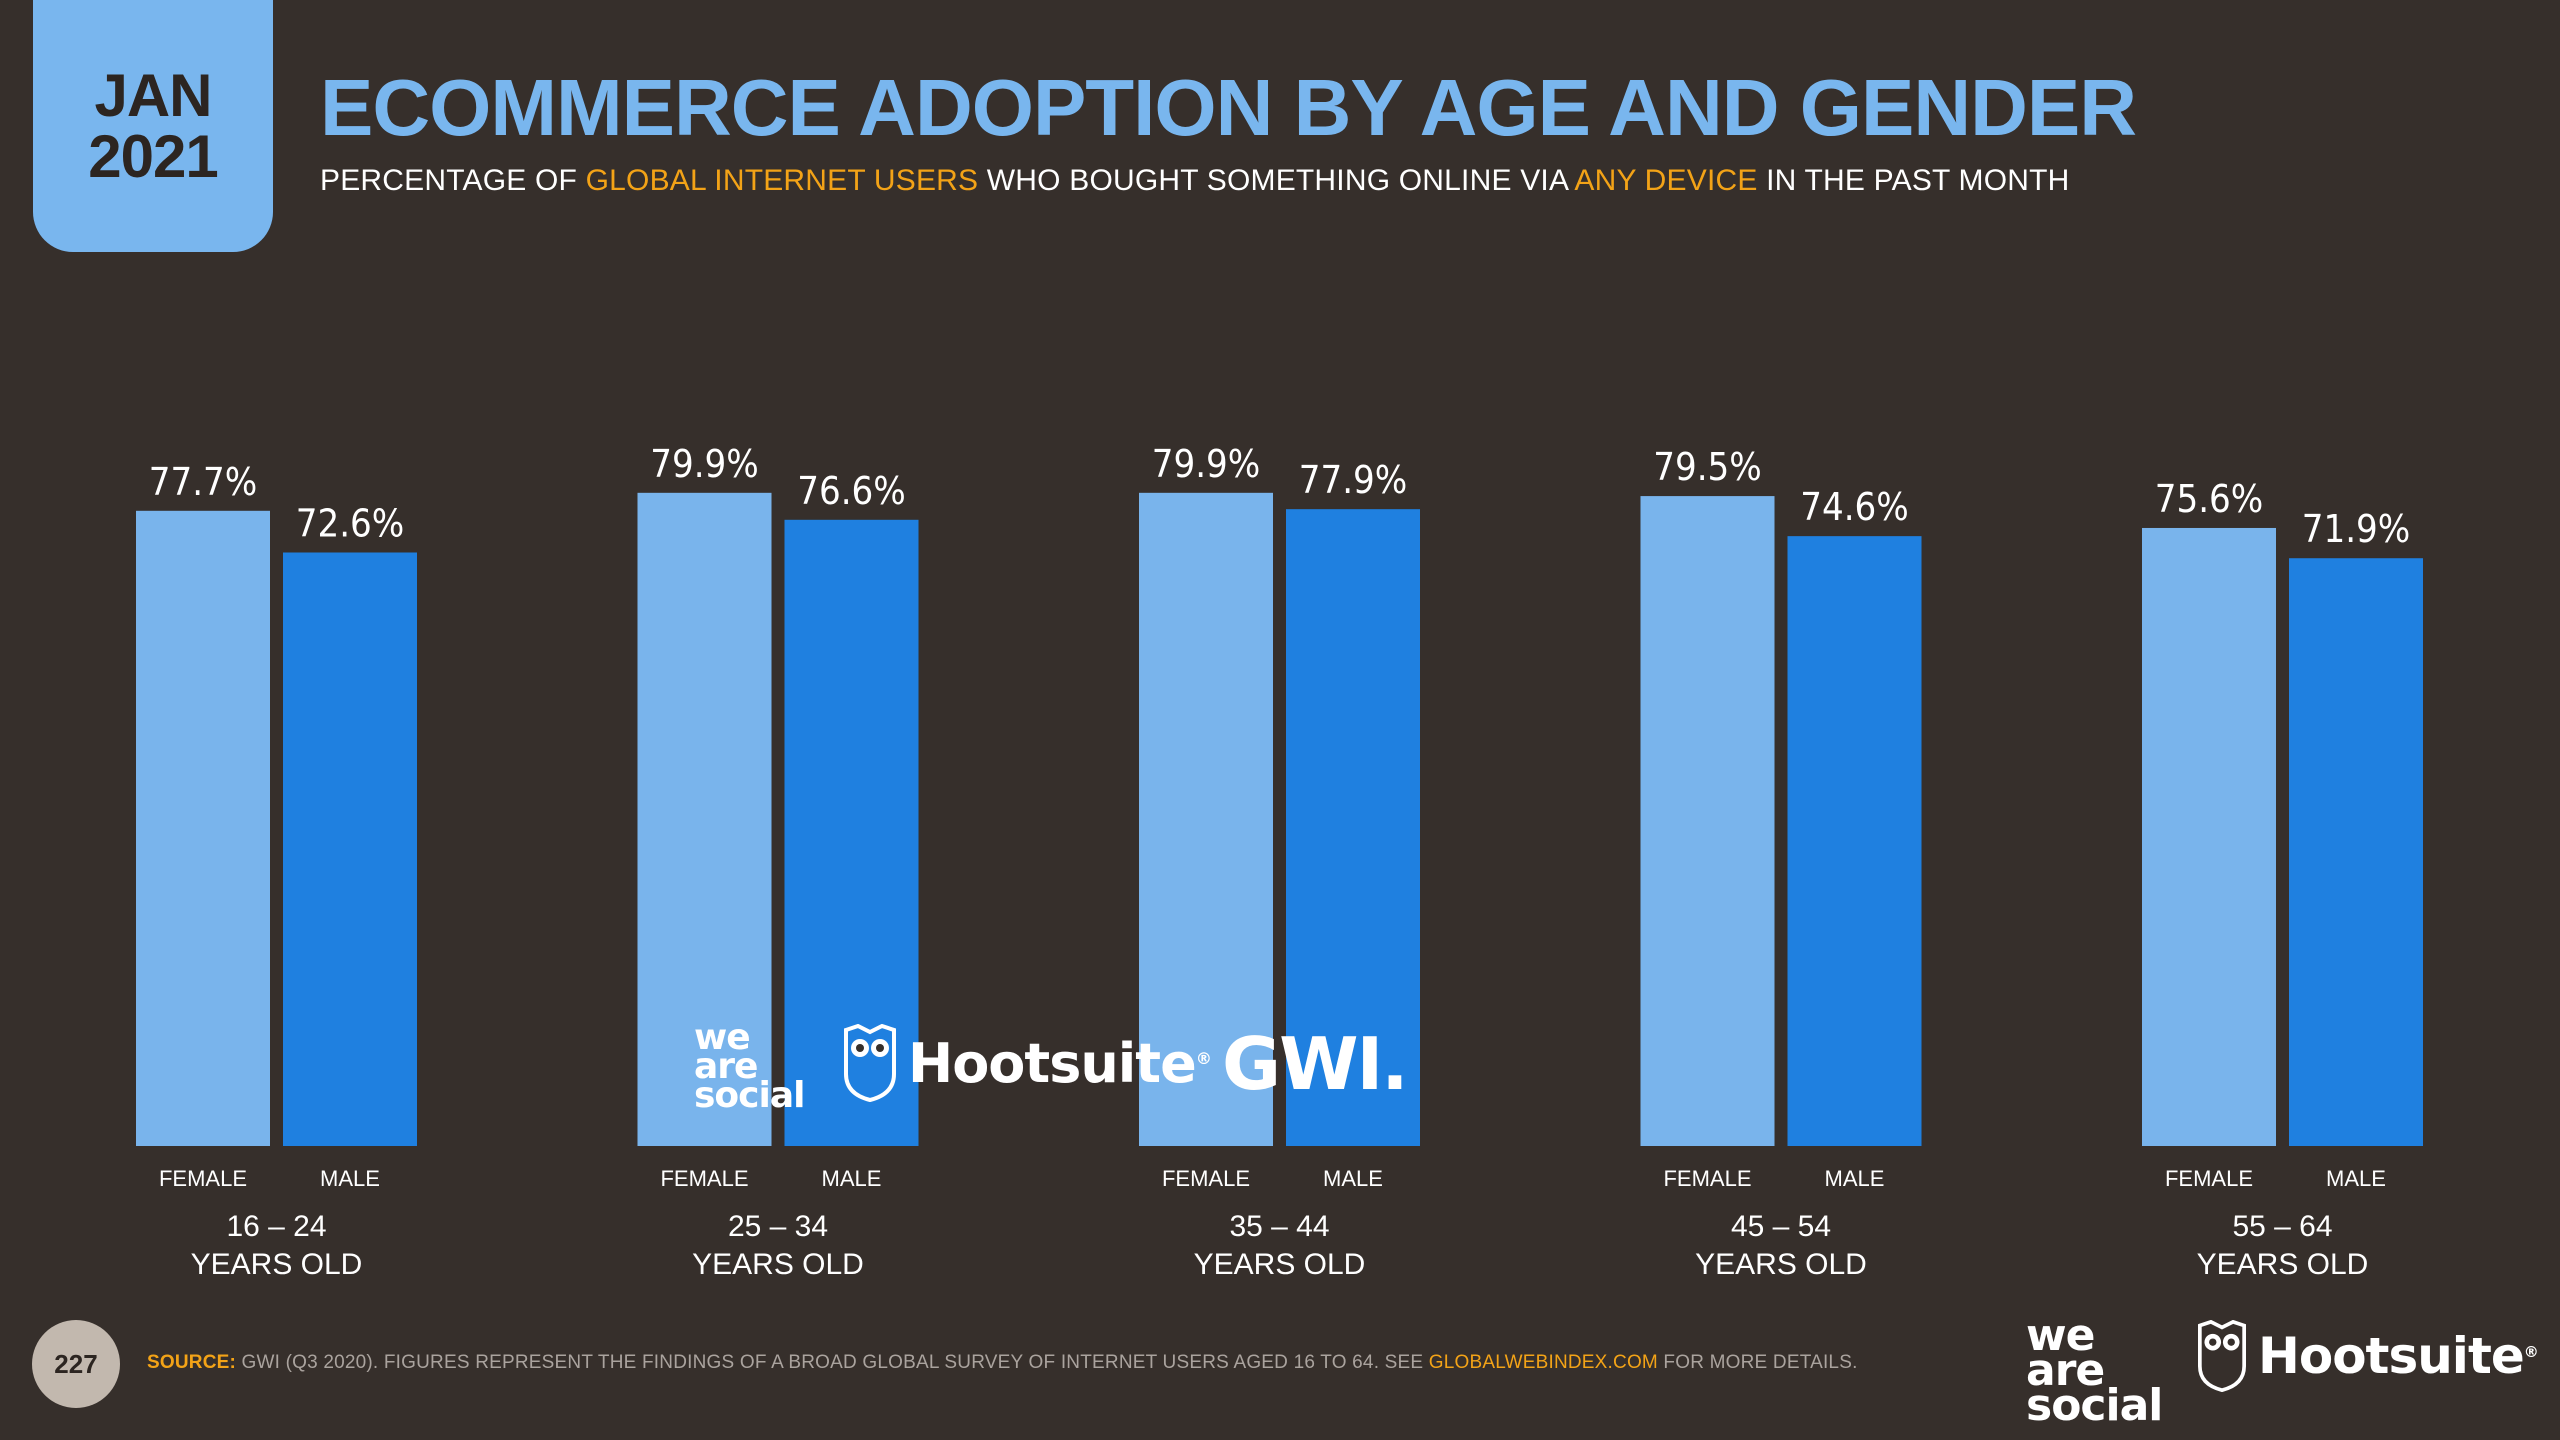  Describe the element at coordinates (1279, 1226) in the screenshot. I see `category-label: 35 – 44` at that location.